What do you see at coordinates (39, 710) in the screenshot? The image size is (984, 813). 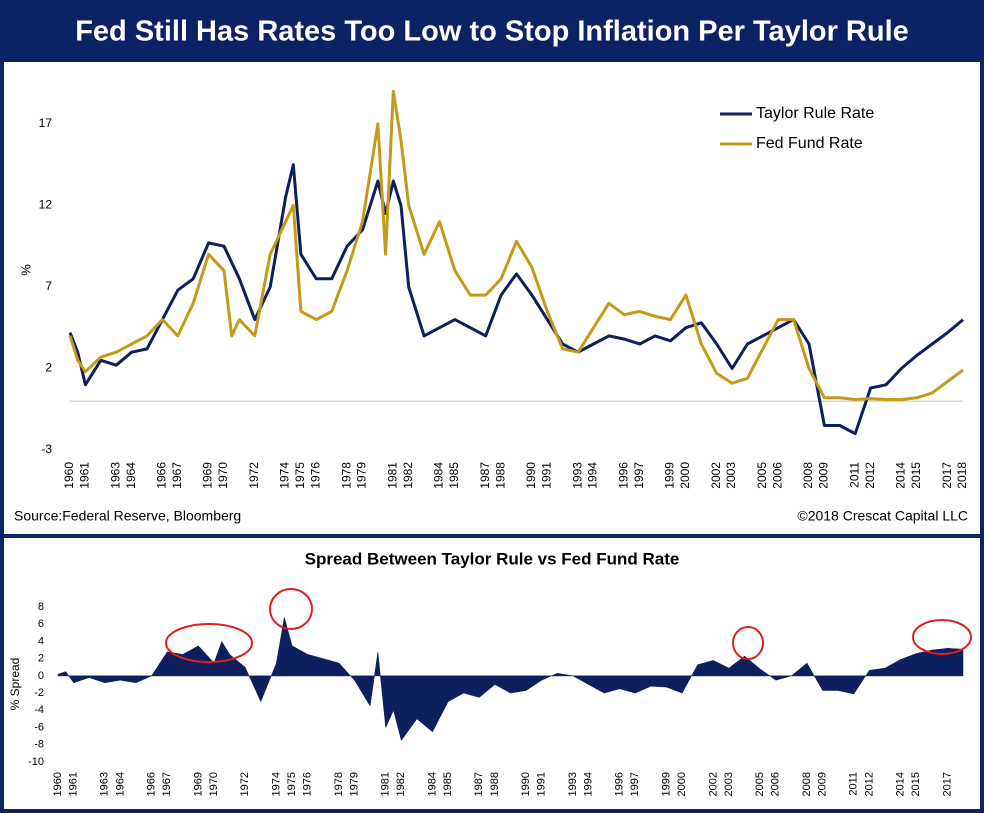 I see `y-tick-label: -4` at bounding box center [39, 710].